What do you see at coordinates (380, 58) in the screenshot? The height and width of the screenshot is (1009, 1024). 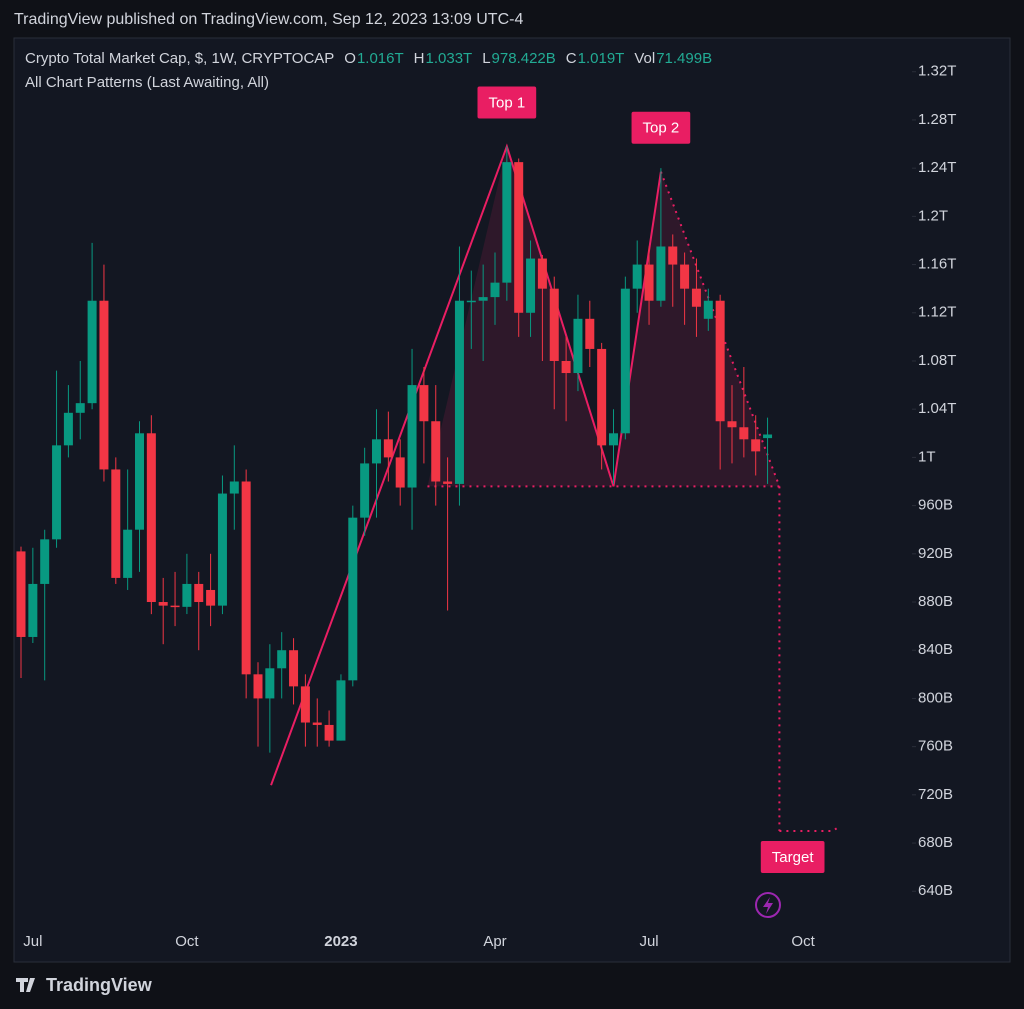 I see `legend-value: 1.016T` at bounding box center [380, 58].